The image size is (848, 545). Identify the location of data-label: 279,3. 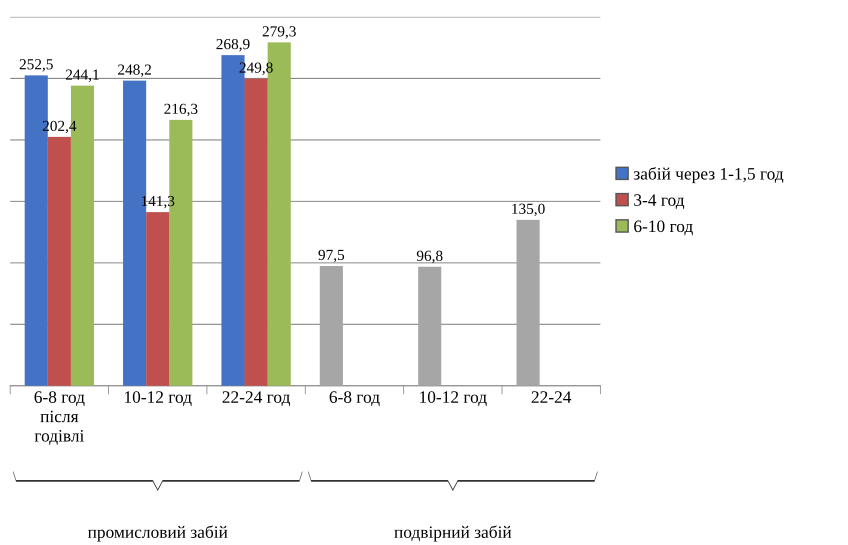
(279, 32).